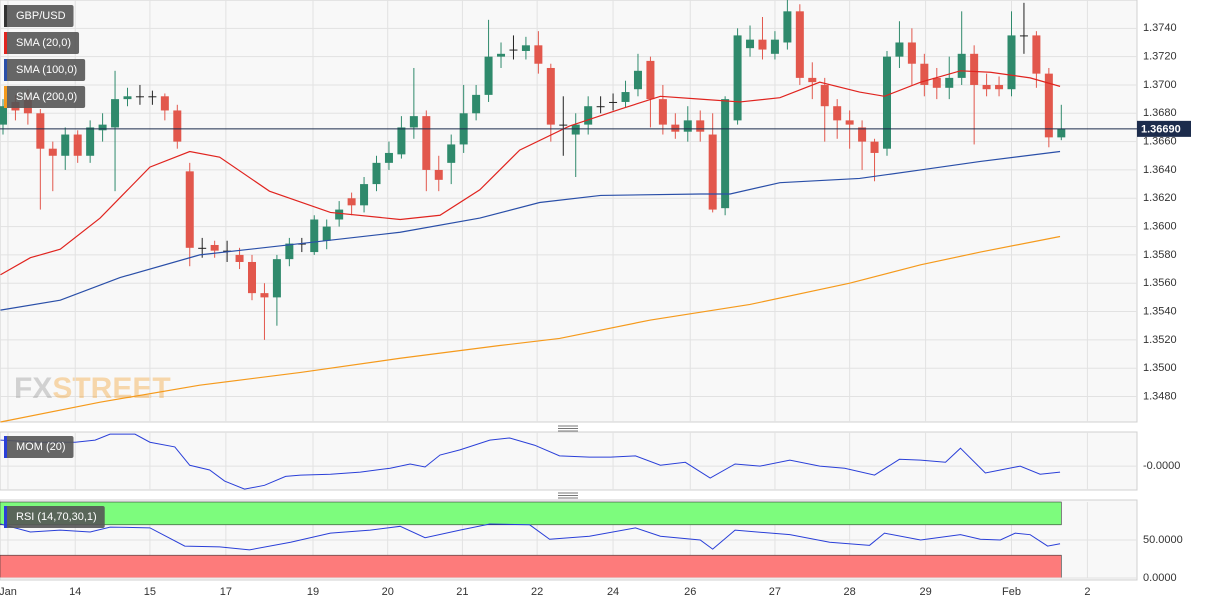 The width and height of the screenshot is (1207, 605). What do you see at coordinates (1160, 340) in the screenshot?
I see `y-tick-label: 1.3520` at bounding box center [1160, 340].